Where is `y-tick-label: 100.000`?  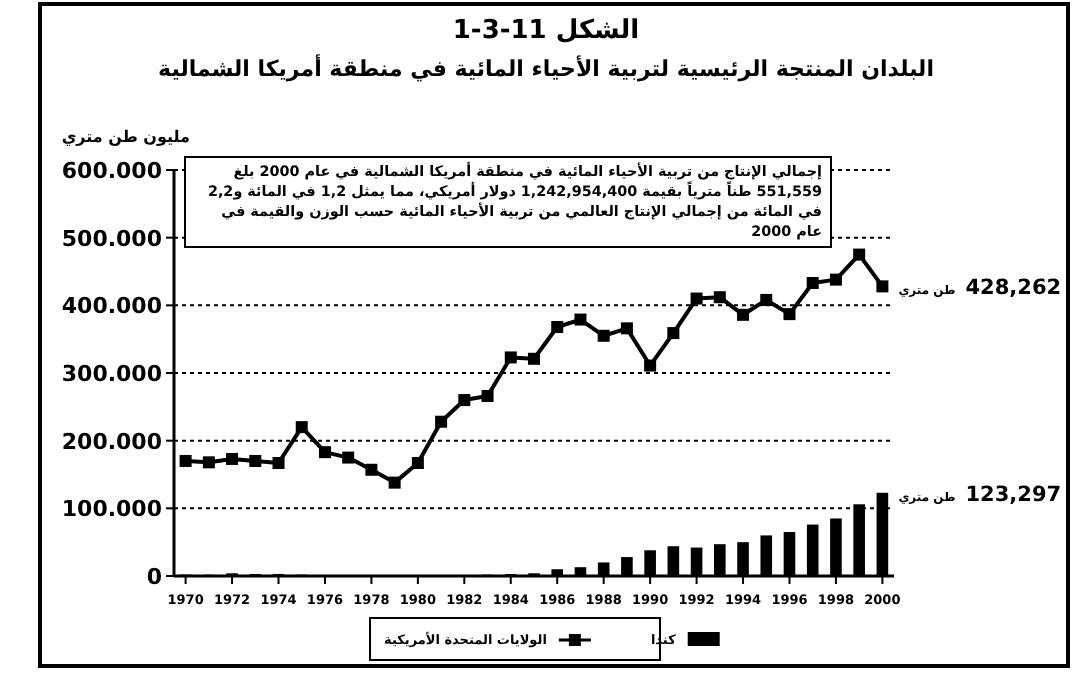
y-tick-label: 100.000 is located at coordinates (112, 509).